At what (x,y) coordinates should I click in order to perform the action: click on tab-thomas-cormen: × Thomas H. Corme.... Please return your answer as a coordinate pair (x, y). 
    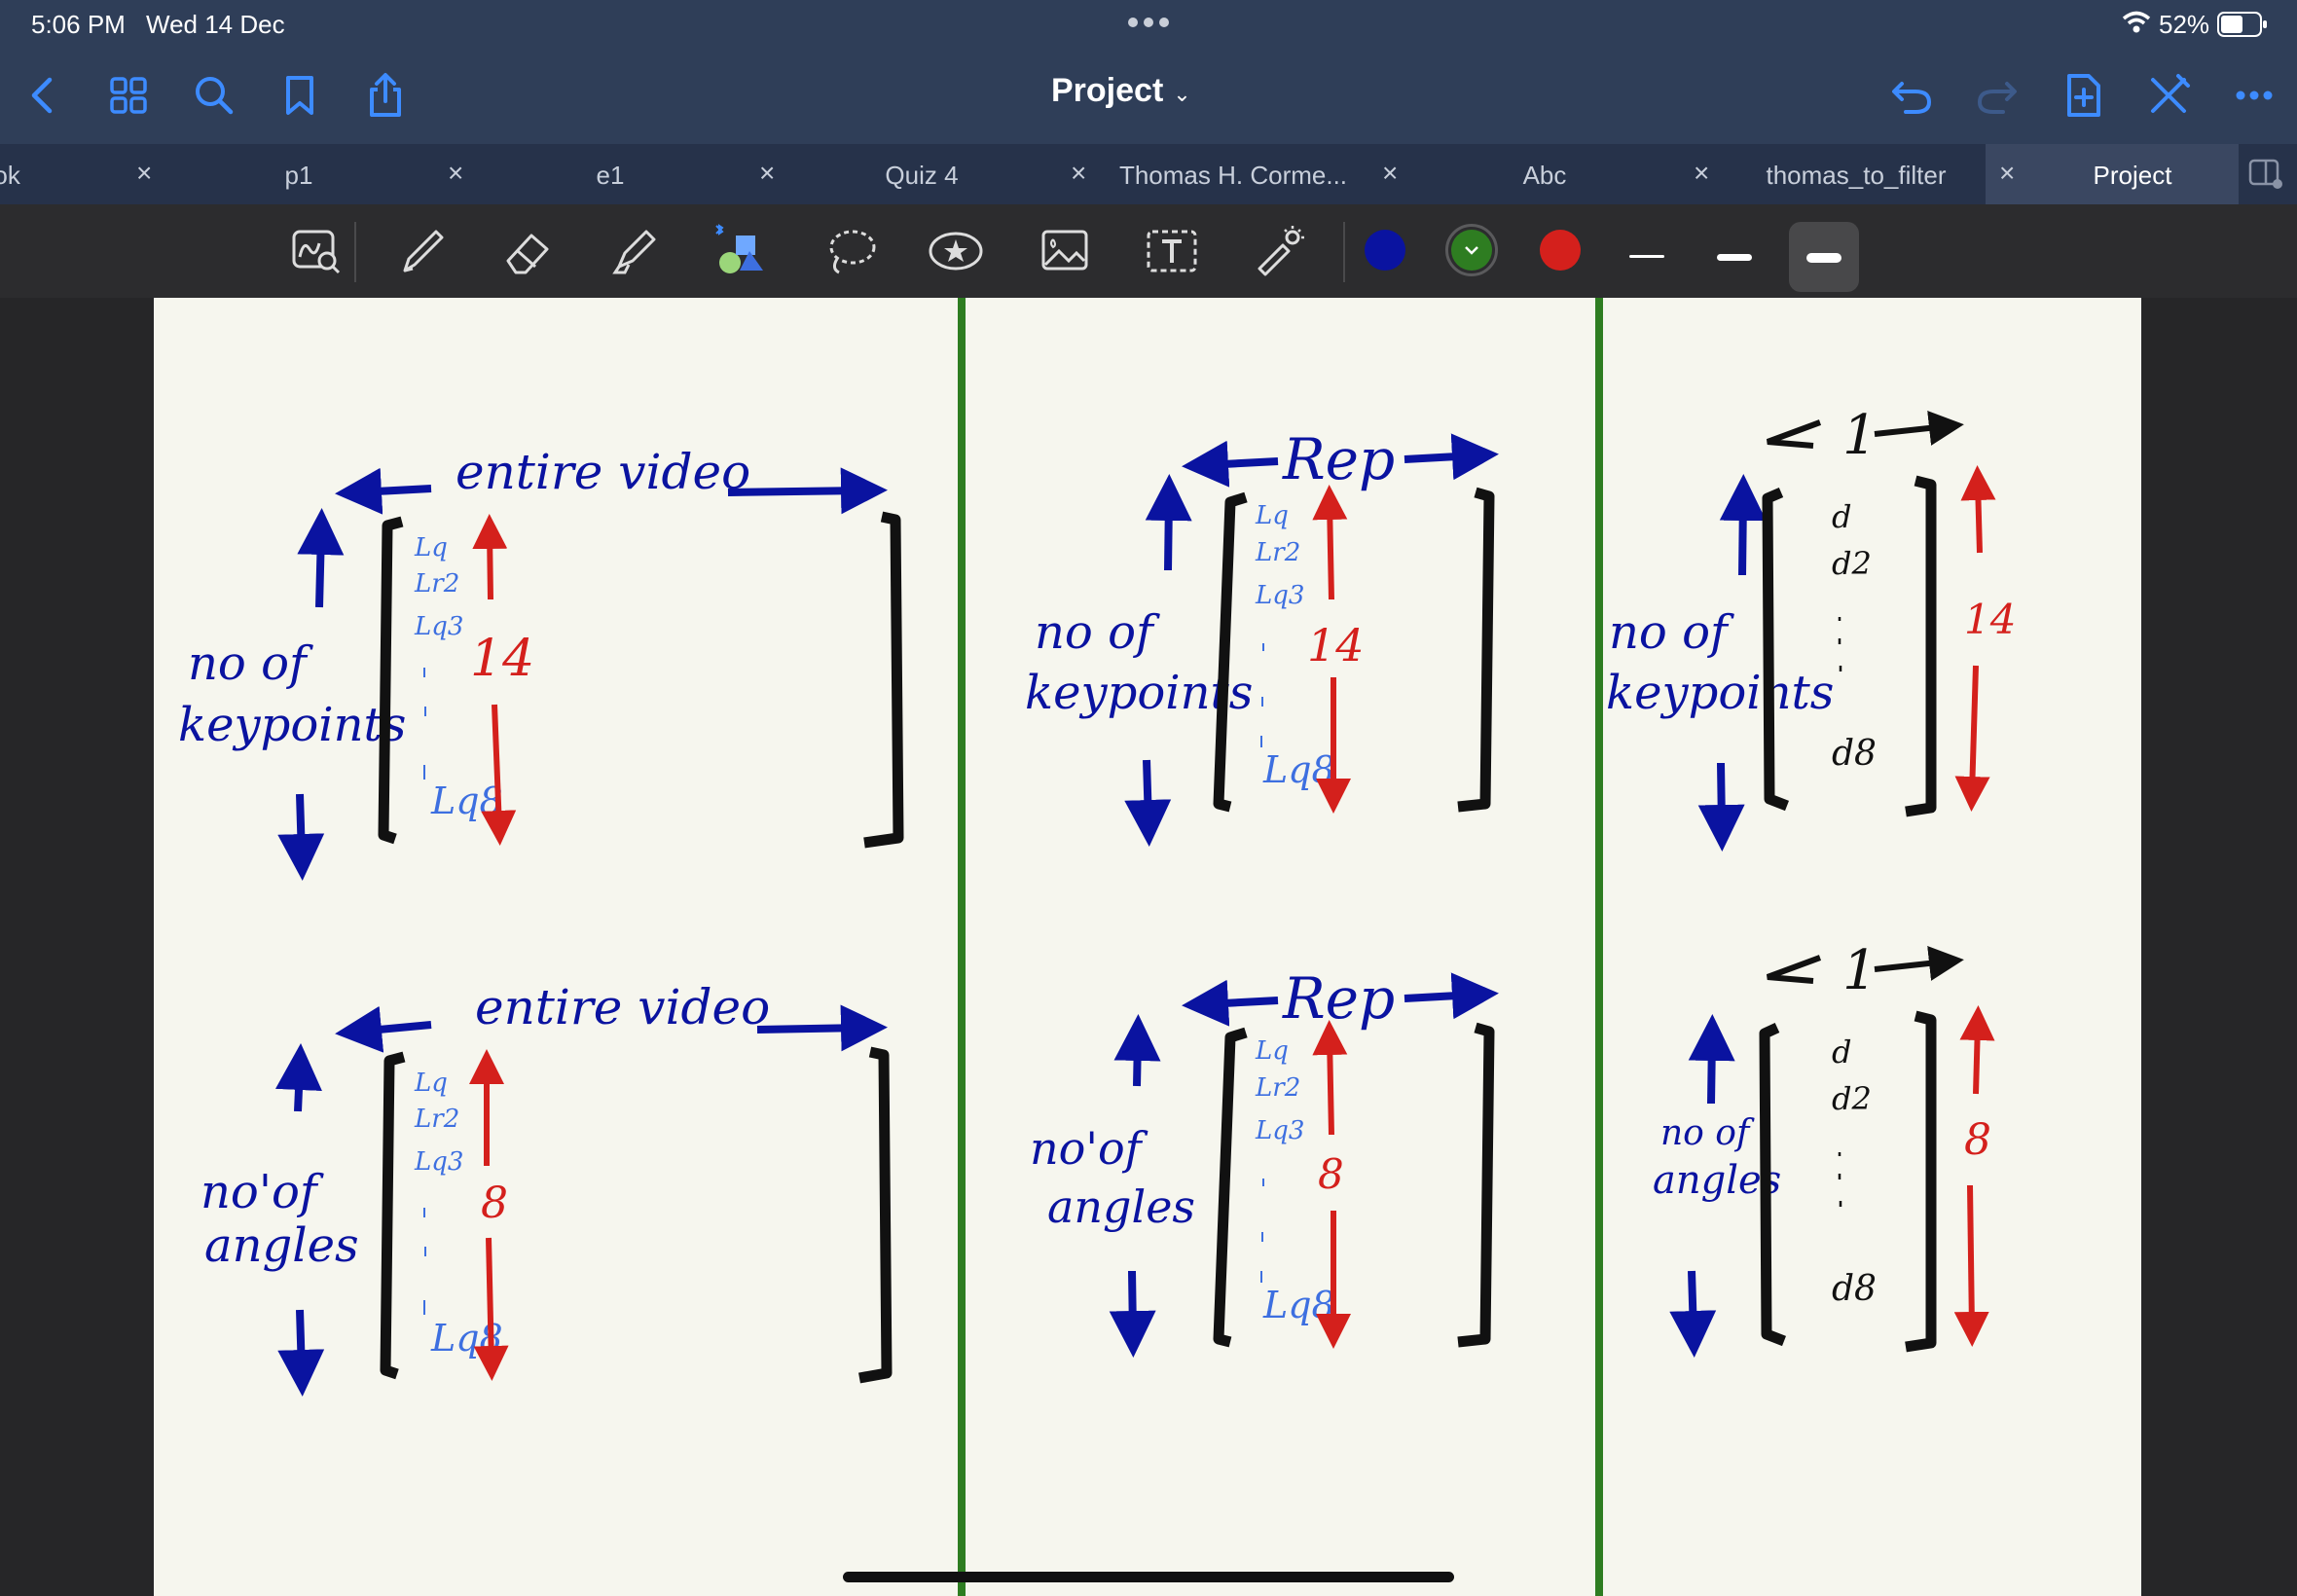
    Looking at the image, I should click on (1212, 174).